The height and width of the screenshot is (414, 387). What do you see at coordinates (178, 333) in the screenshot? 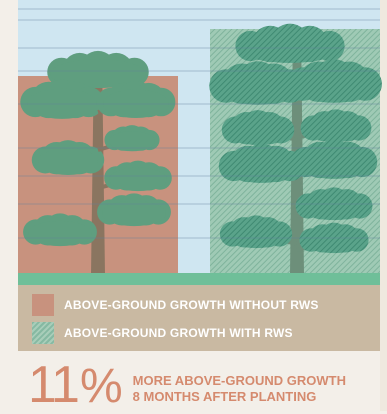
I see `legend-label-with-rws: ABOVE-GROUND GROWTH WITH RWS` at bounding box center [178, 333].